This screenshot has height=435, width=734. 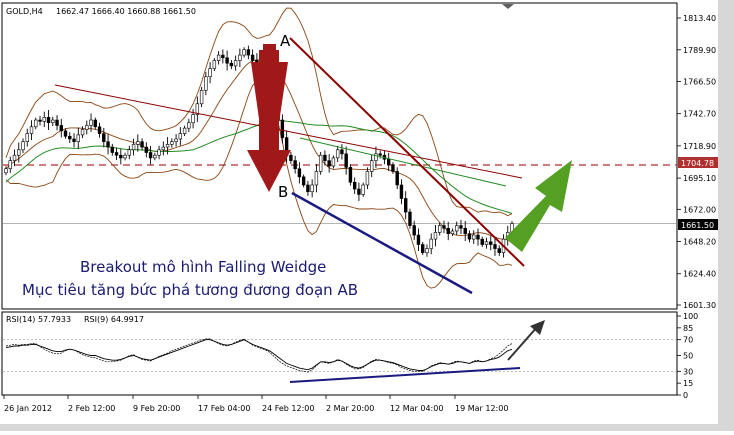 I want to click on rsi-tick-label: 50, so click(x=688, y=356).